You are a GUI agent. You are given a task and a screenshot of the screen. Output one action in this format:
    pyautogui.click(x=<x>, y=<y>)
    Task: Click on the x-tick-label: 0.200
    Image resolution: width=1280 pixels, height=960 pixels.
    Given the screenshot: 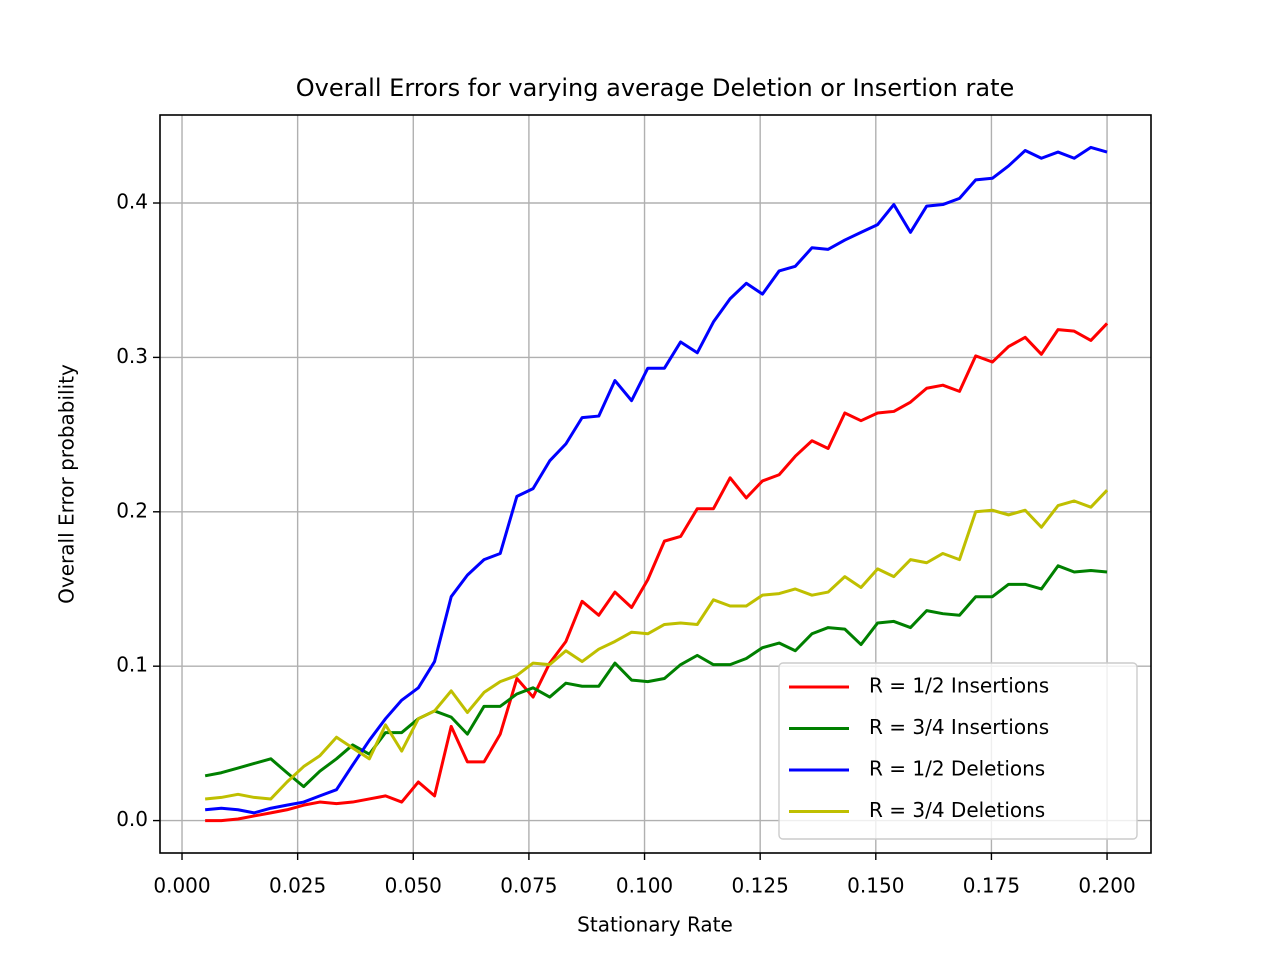 What is the action you would take?
    pyautogui.click(x=1106, y=886)
    